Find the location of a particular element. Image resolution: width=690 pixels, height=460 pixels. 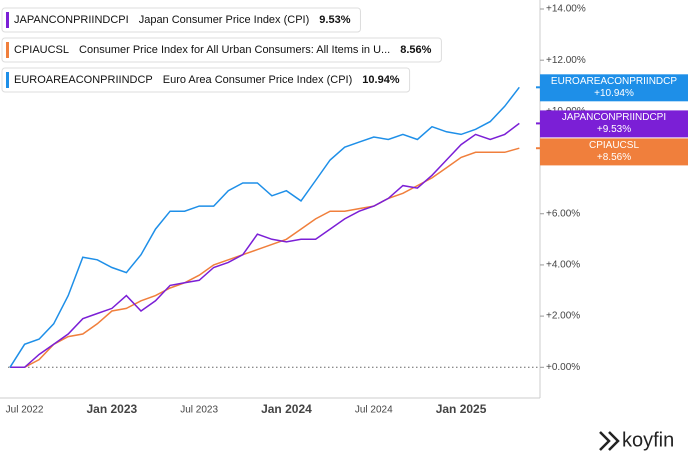

y-tick-label: +4.00% is located at coordinates (563, 265).